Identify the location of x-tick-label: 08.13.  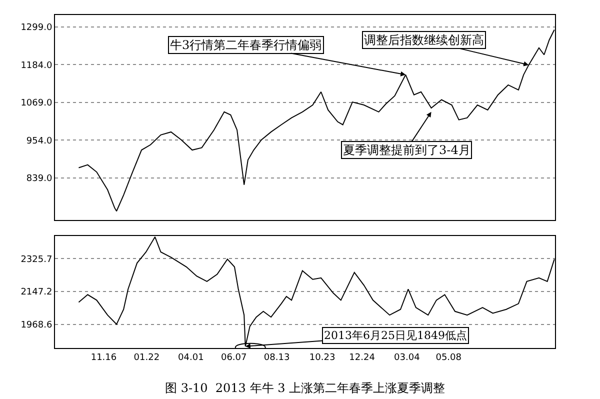
(277, 357).